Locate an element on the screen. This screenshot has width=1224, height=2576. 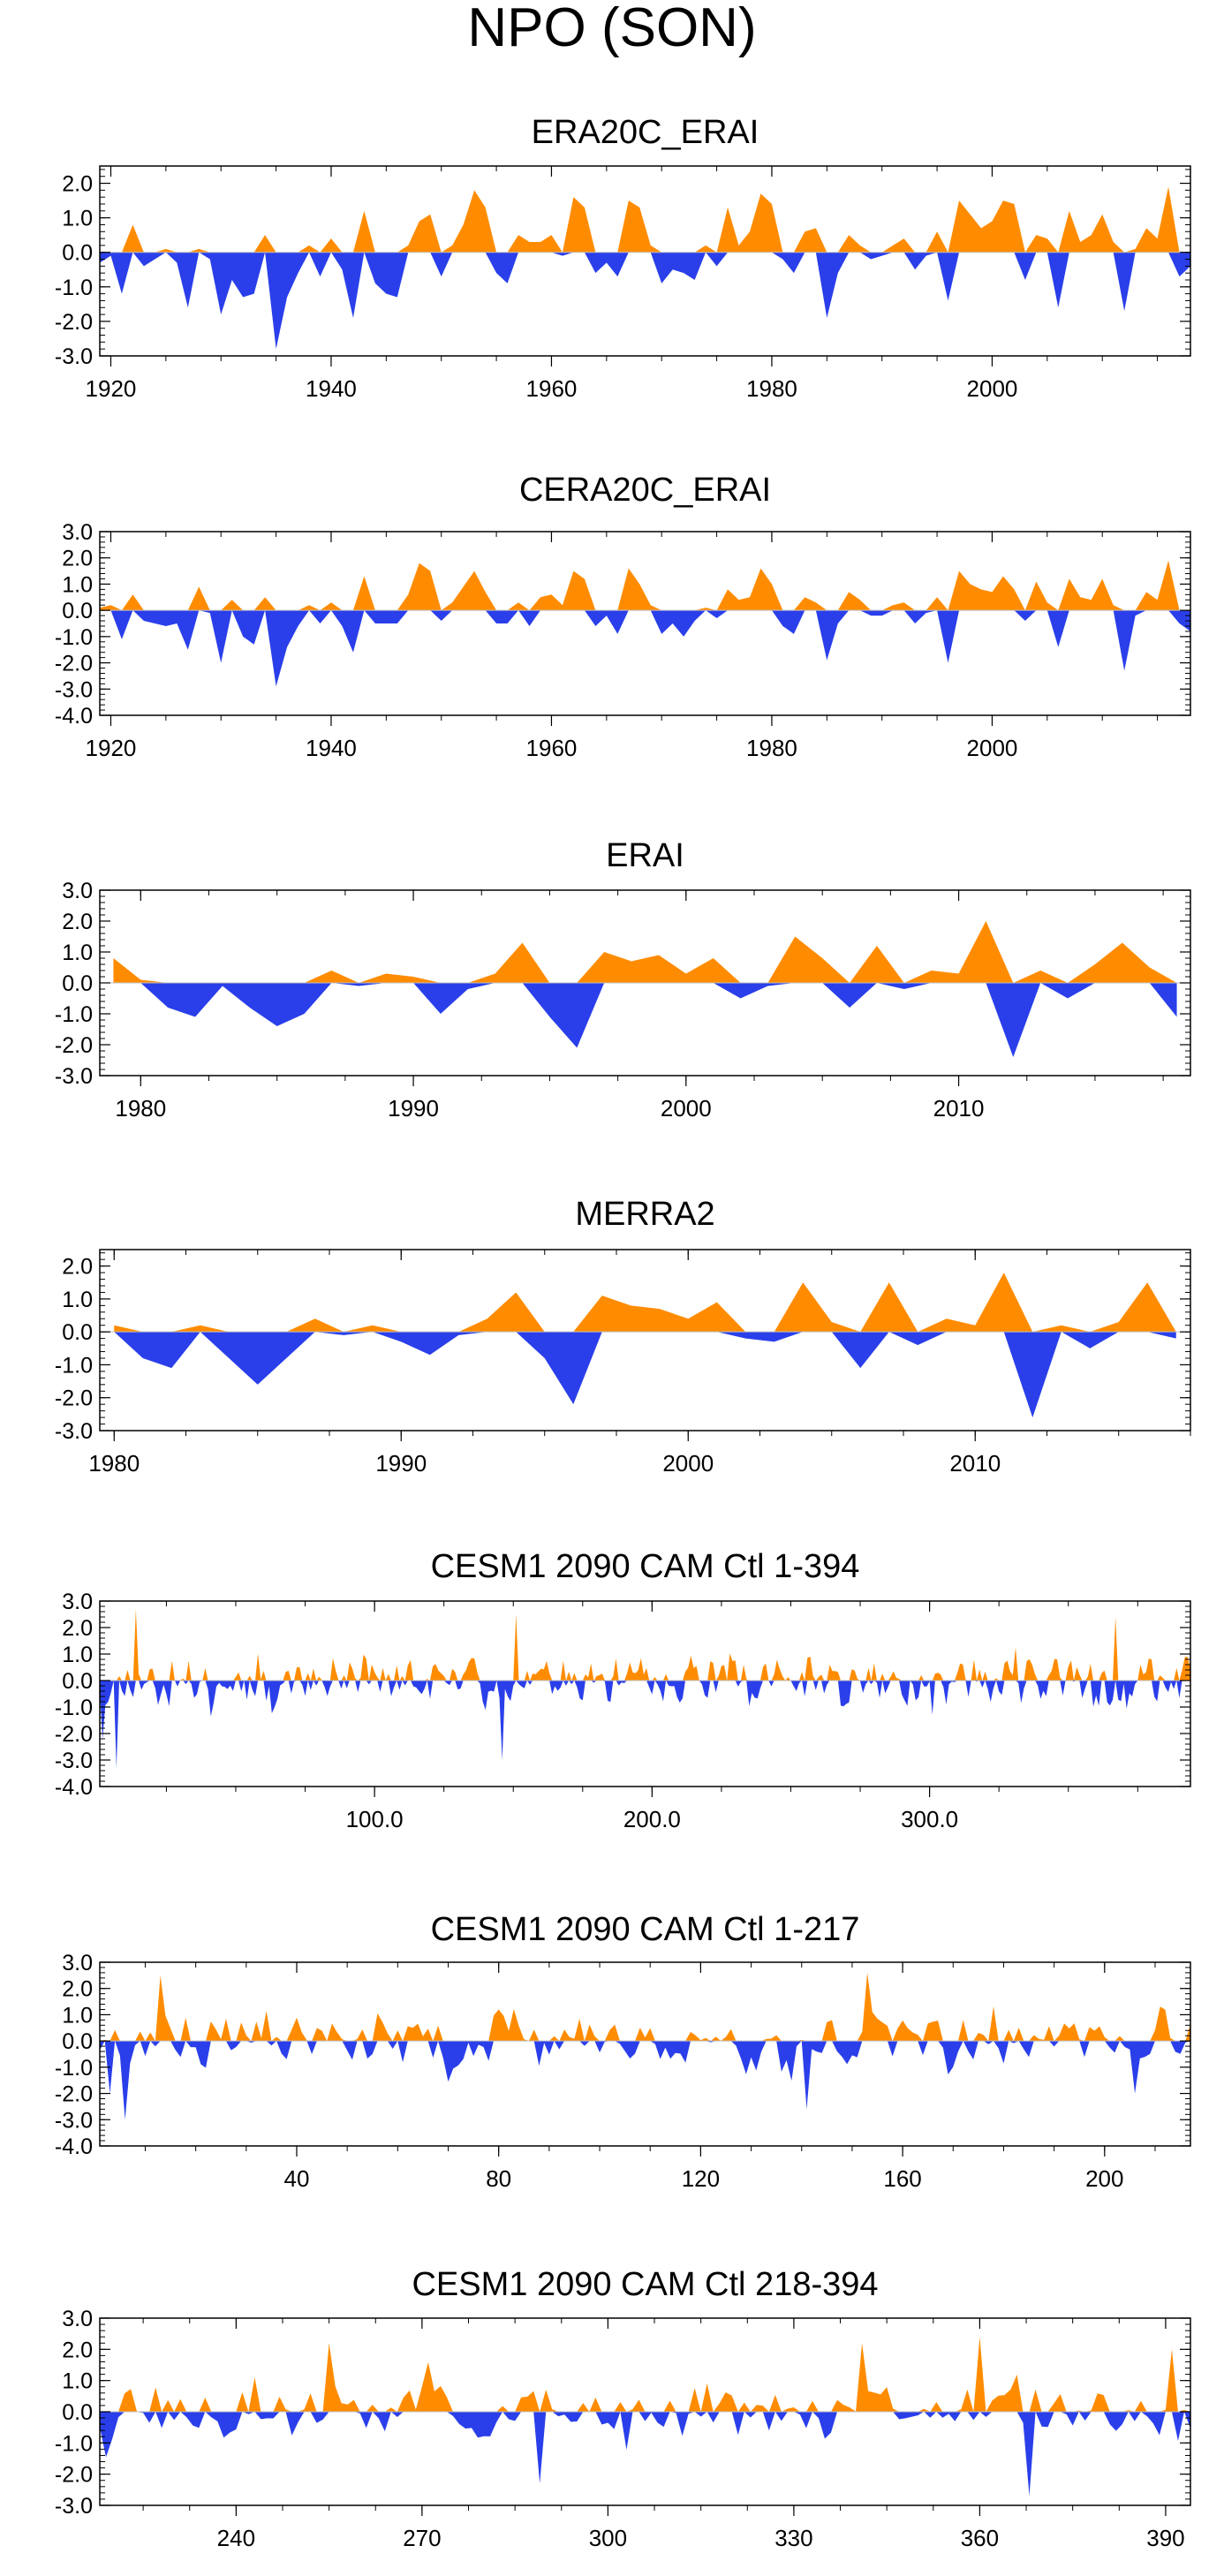
x-tick-label: 120 is located at coordinates (701, 2178).